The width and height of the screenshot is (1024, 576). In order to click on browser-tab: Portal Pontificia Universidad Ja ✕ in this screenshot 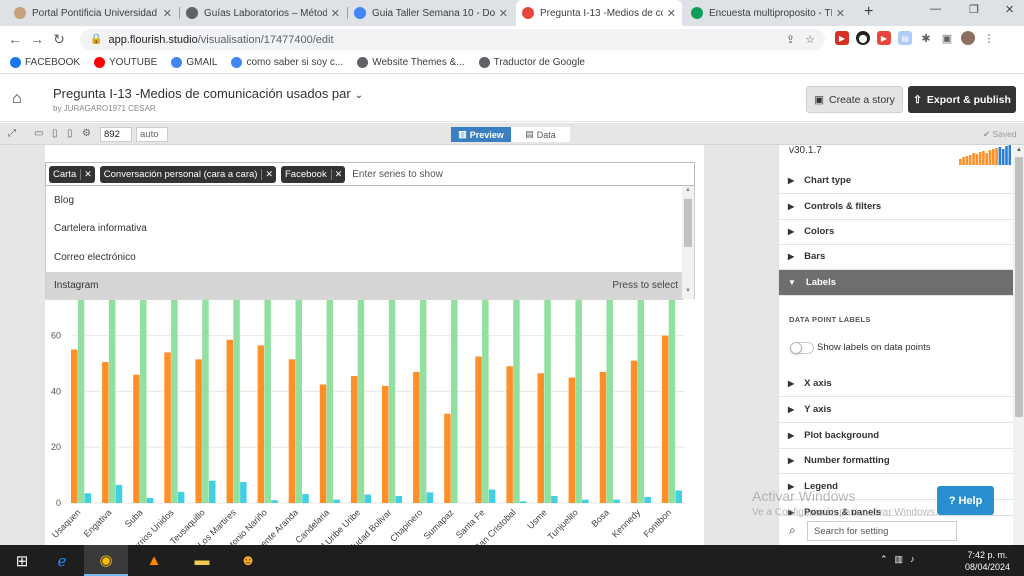, I will do `click(93, 13)`.